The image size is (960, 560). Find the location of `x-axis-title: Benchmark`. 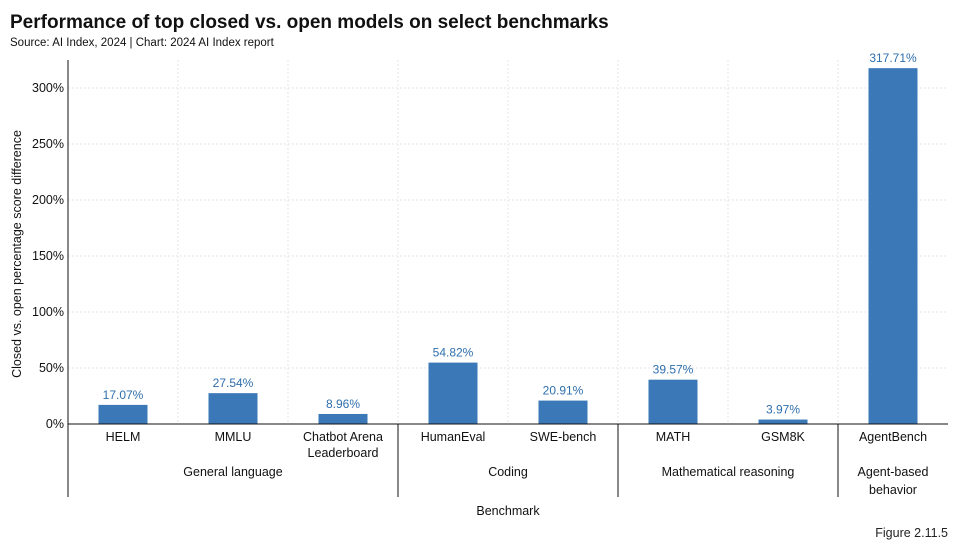

x-axis-title: Benchmark is located at coordinates (508, 511).